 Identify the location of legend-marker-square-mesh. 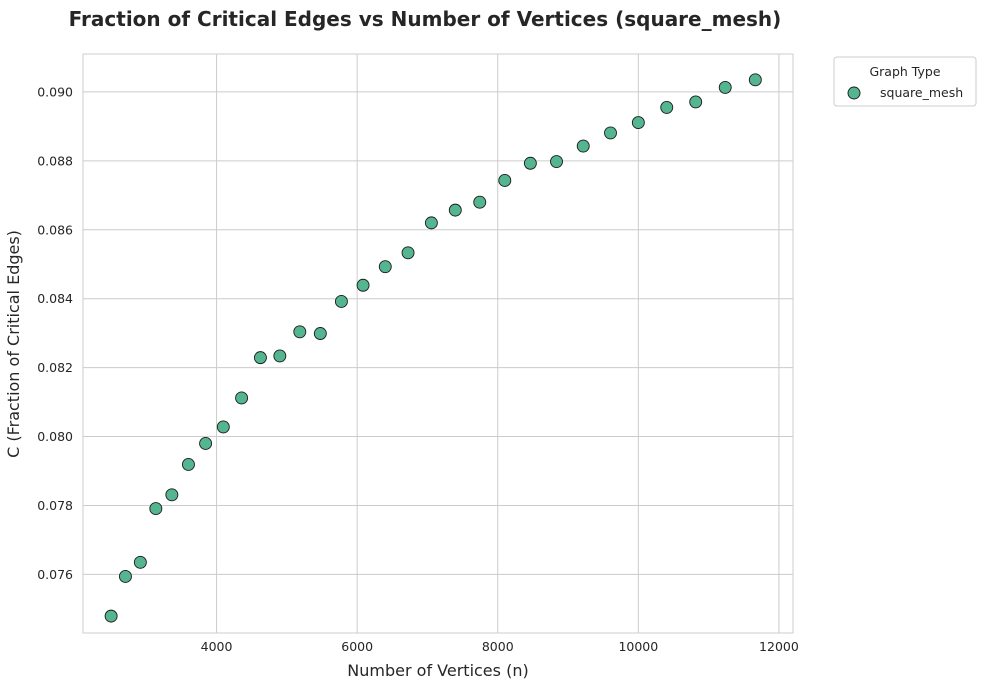
(854, 93).